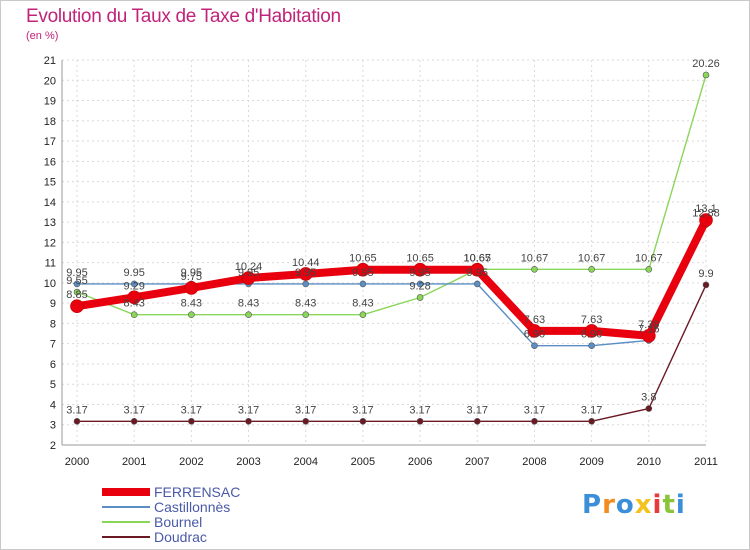 This screenshot has height=550, width=750. Describe the element at coordinates (134, 462) in the screenshot. I see `x-tick-label: 2001` at that location.